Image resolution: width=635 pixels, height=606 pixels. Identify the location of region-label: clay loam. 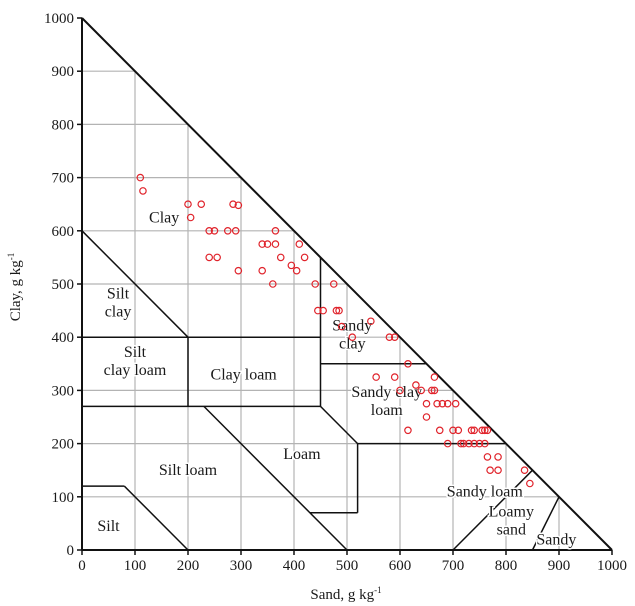
(135, 370).